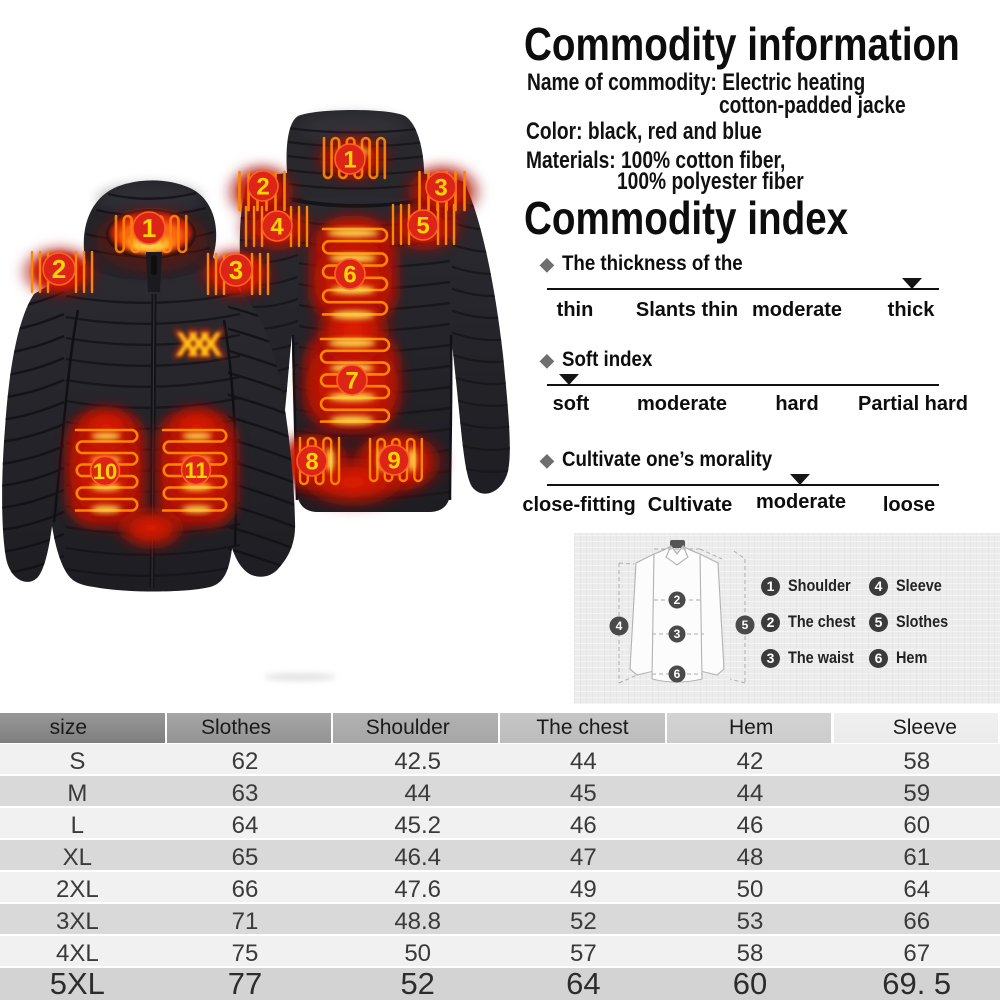 This screenshot has width=1000, height=1000. What do you see at coordinates (195, 470) in the screenshot?
I see `svg-text: 11` at bounding box center [195, 470].